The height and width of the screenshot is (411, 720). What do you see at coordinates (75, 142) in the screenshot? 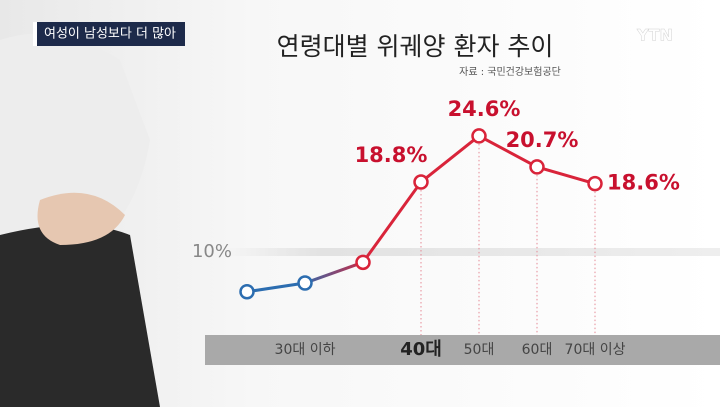
I see `photo-shirt` at bounding box center [75, 142].